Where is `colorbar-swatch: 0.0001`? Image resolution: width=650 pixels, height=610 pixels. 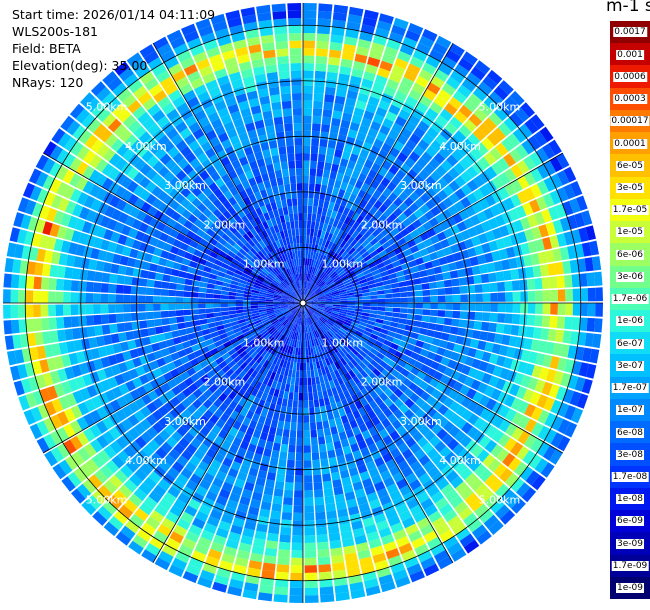 colorbar-swatch: 0.0001 is located at coordinates (630, 143).